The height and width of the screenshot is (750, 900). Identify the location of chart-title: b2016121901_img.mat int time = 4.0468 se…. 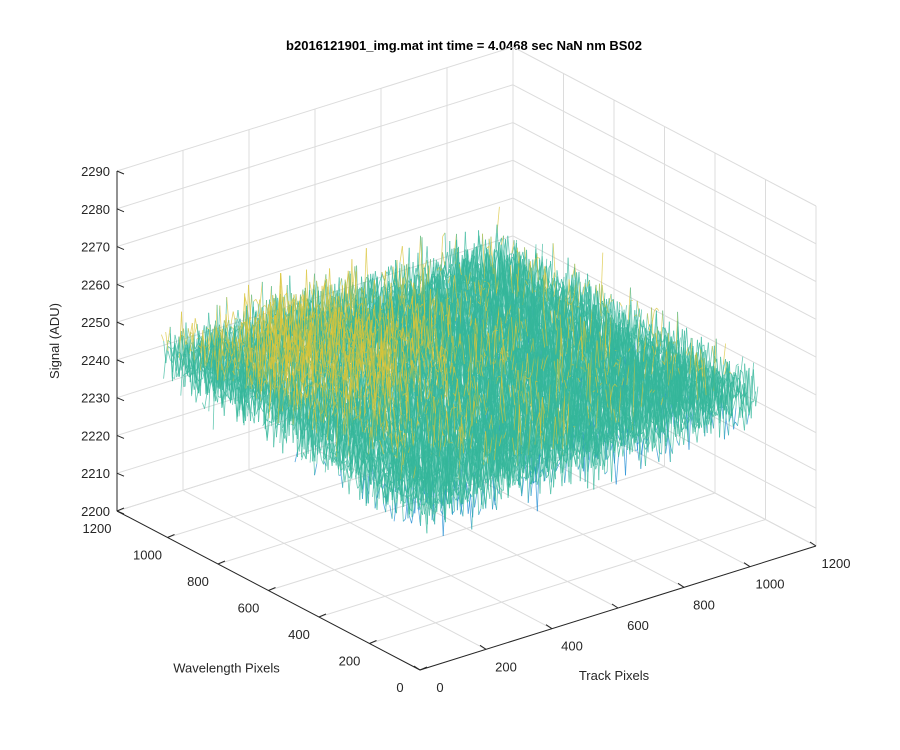
(464, 45).